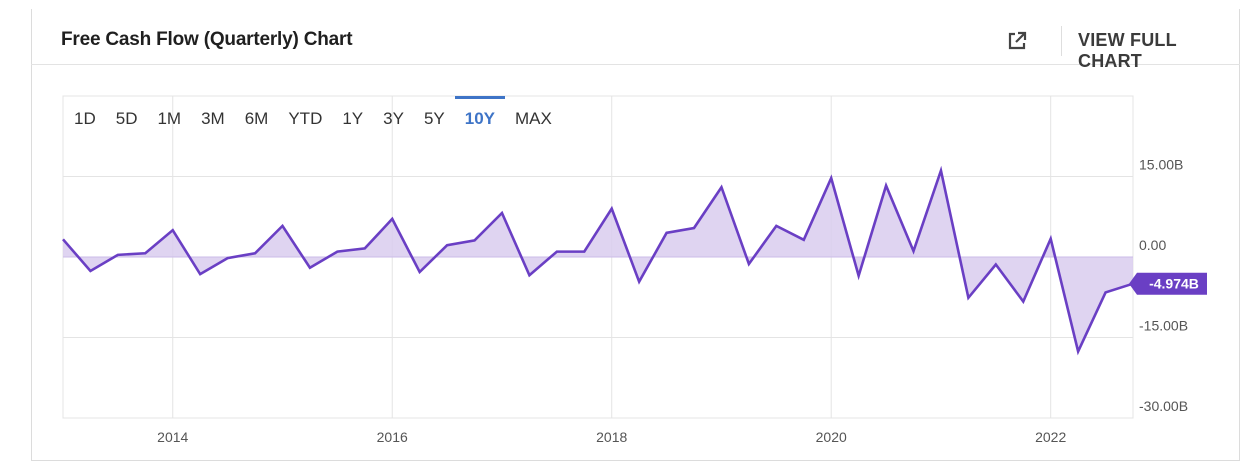  I want to click on range-button-1m: 1M, so click(169, 118).